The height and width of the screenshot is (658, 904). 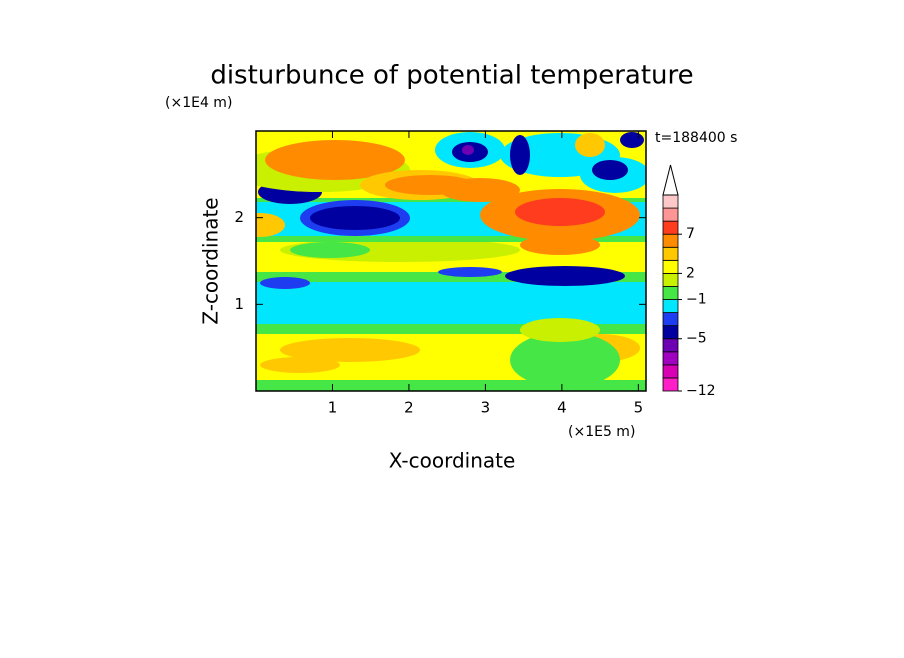 What do you see at coordinates (601, 432) in the screenshot?
I see `x-unit: (×1E5 m)` at bounding box center [601, 432].